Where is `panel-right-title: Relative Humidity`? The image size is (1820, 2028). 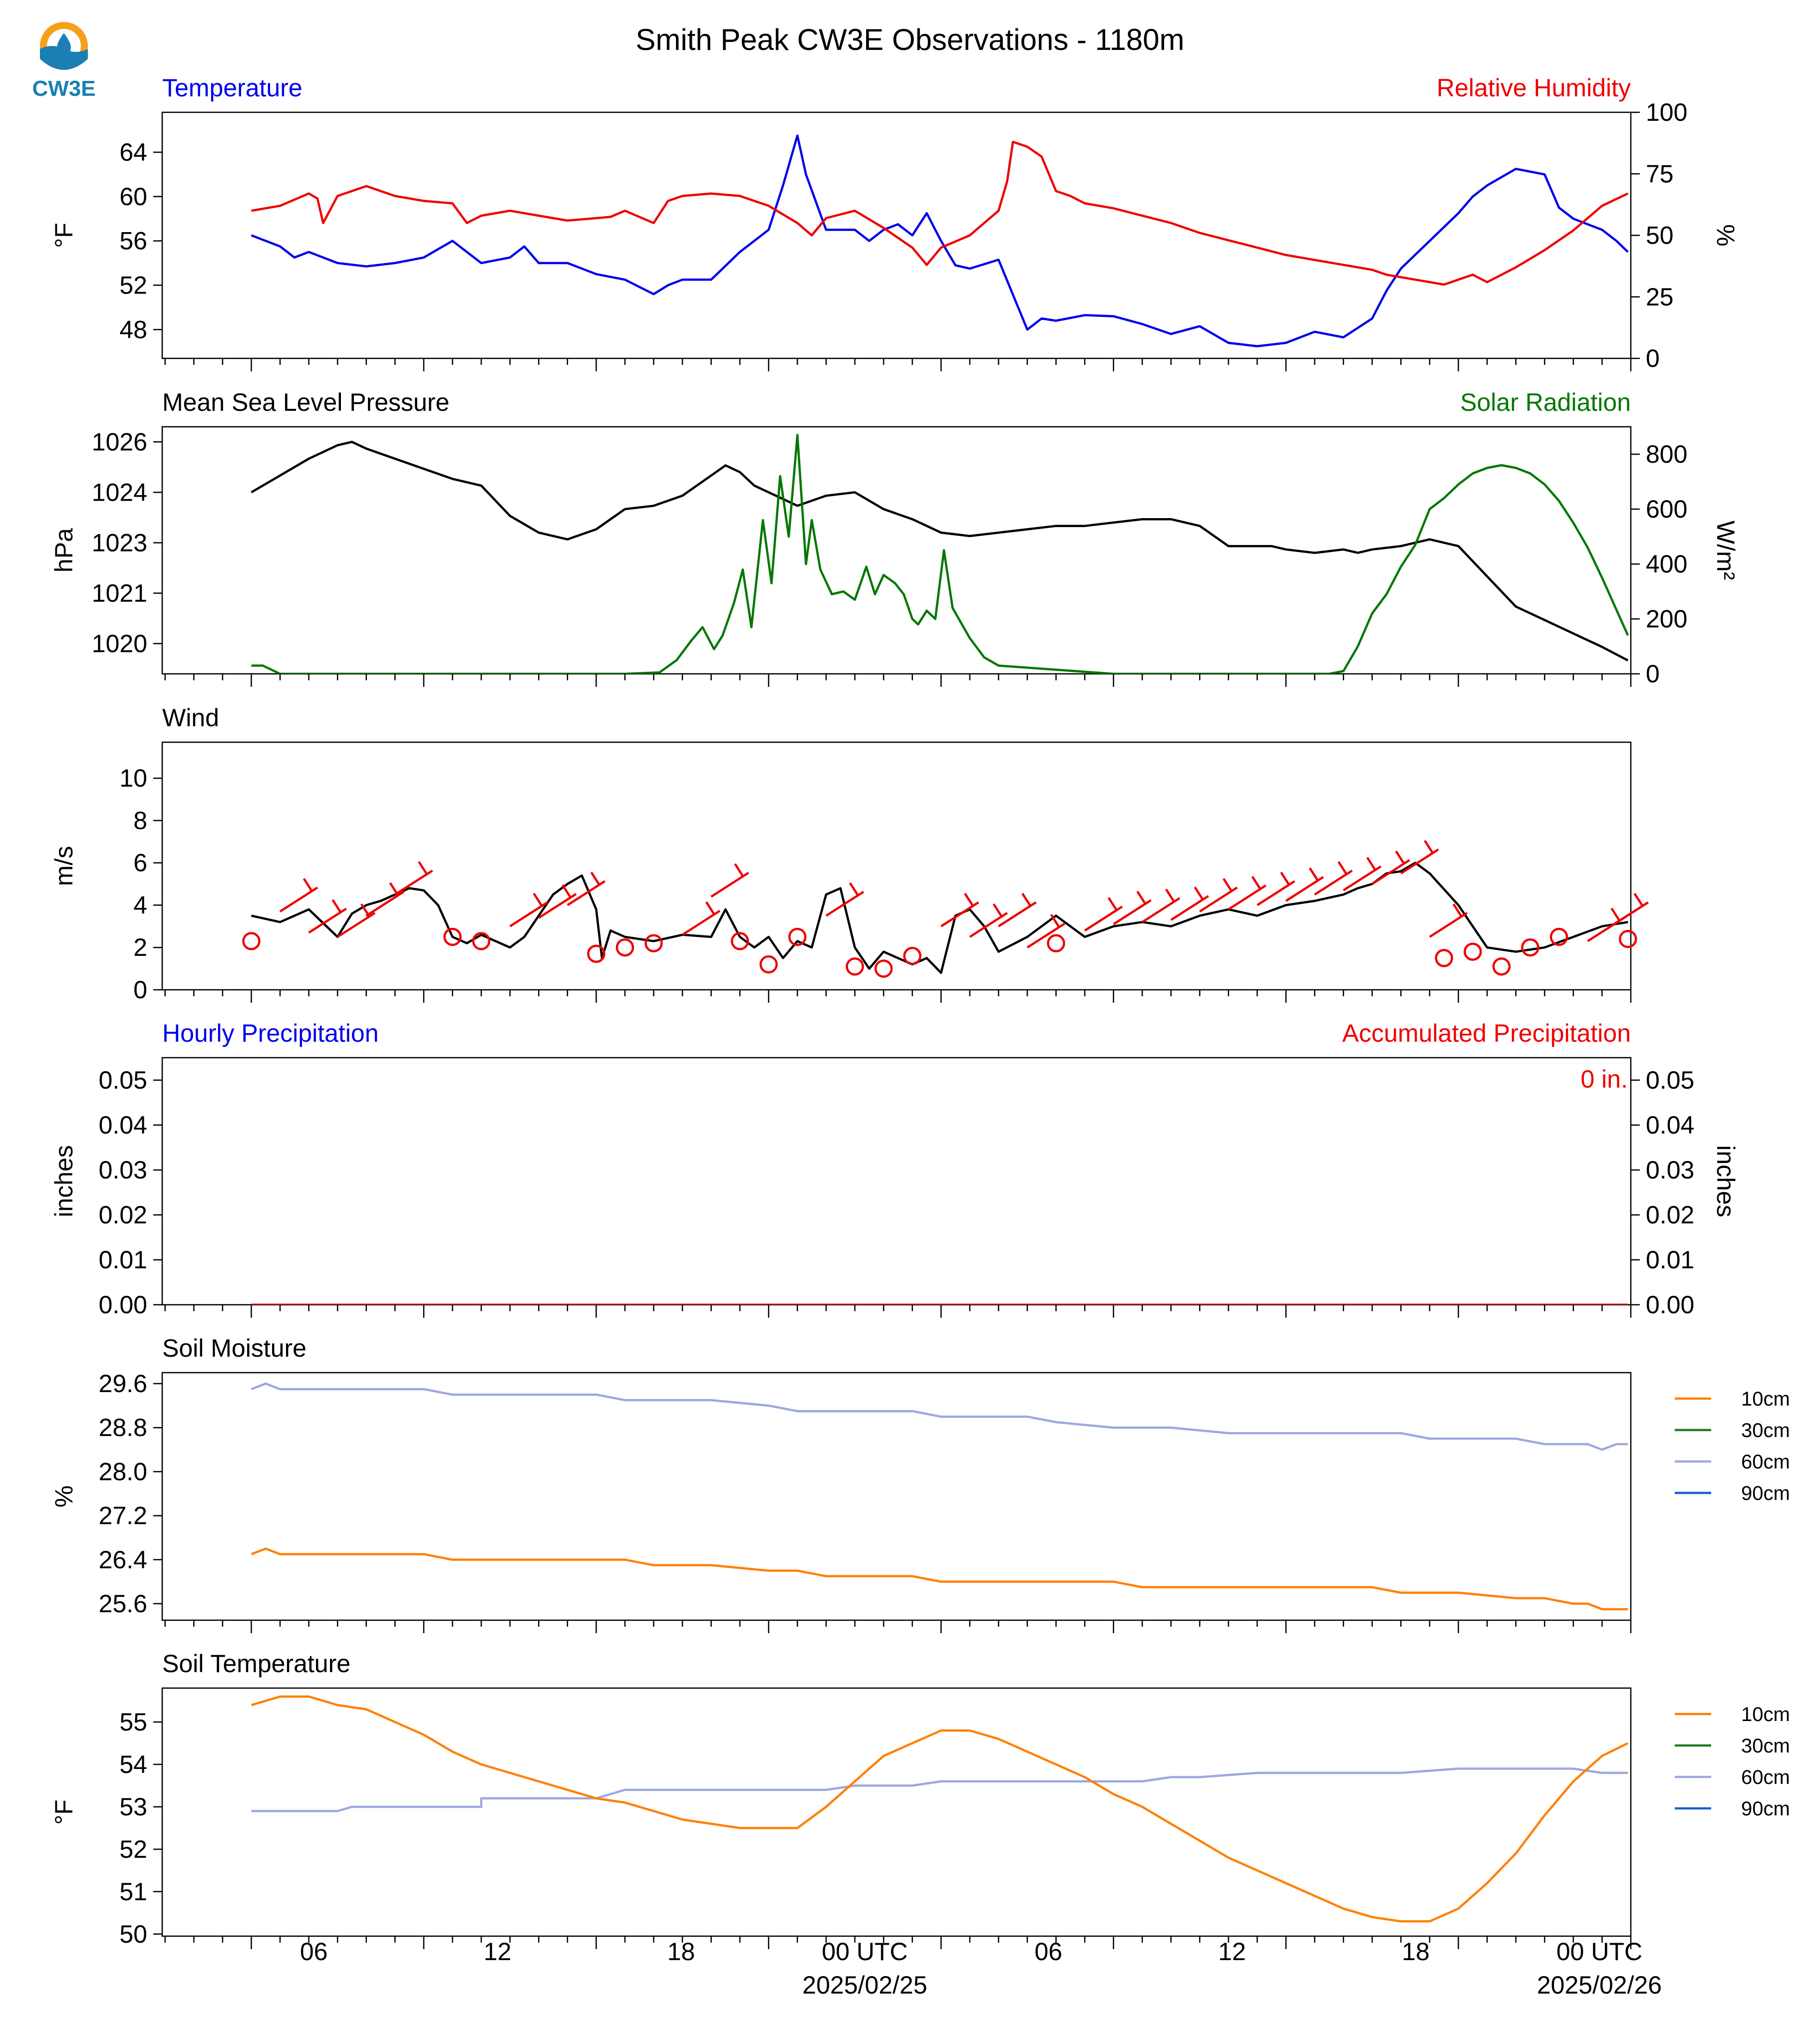
panel-right-title: Relative Humidity is located at coordinates (1534, 88).